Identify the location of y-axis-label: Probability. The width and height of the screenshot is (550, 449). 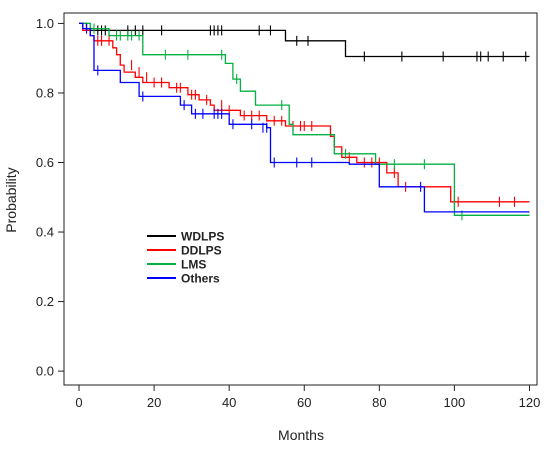
(11, 199).